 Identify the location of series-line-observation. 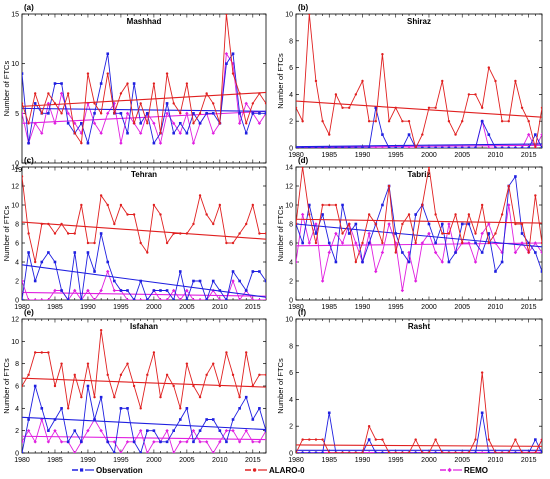
(144, 98).